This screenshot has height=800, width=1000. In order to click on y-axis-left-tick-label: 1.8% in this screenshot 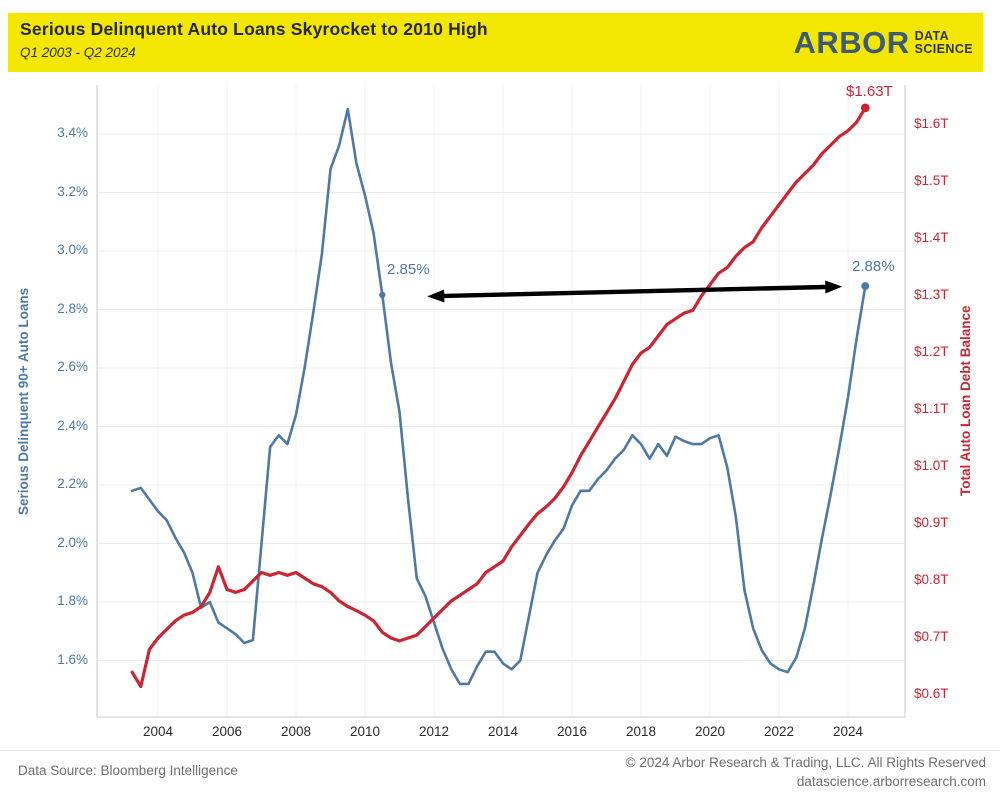, I will do `click(72, 600)`.